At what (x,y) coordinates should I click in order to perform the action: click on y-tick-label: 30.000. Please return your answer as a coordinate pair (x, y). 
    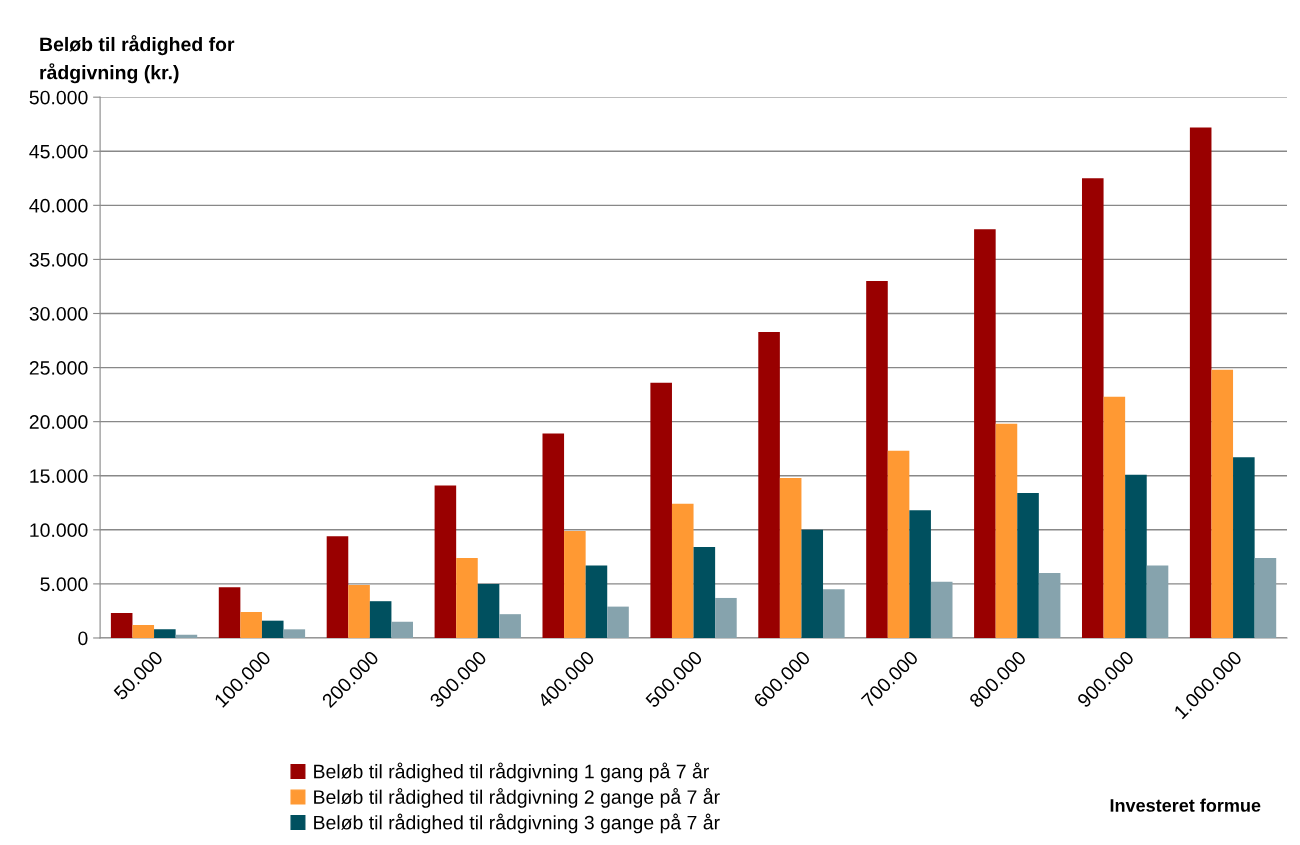
    Looking at the image, I should click on (58, 313).